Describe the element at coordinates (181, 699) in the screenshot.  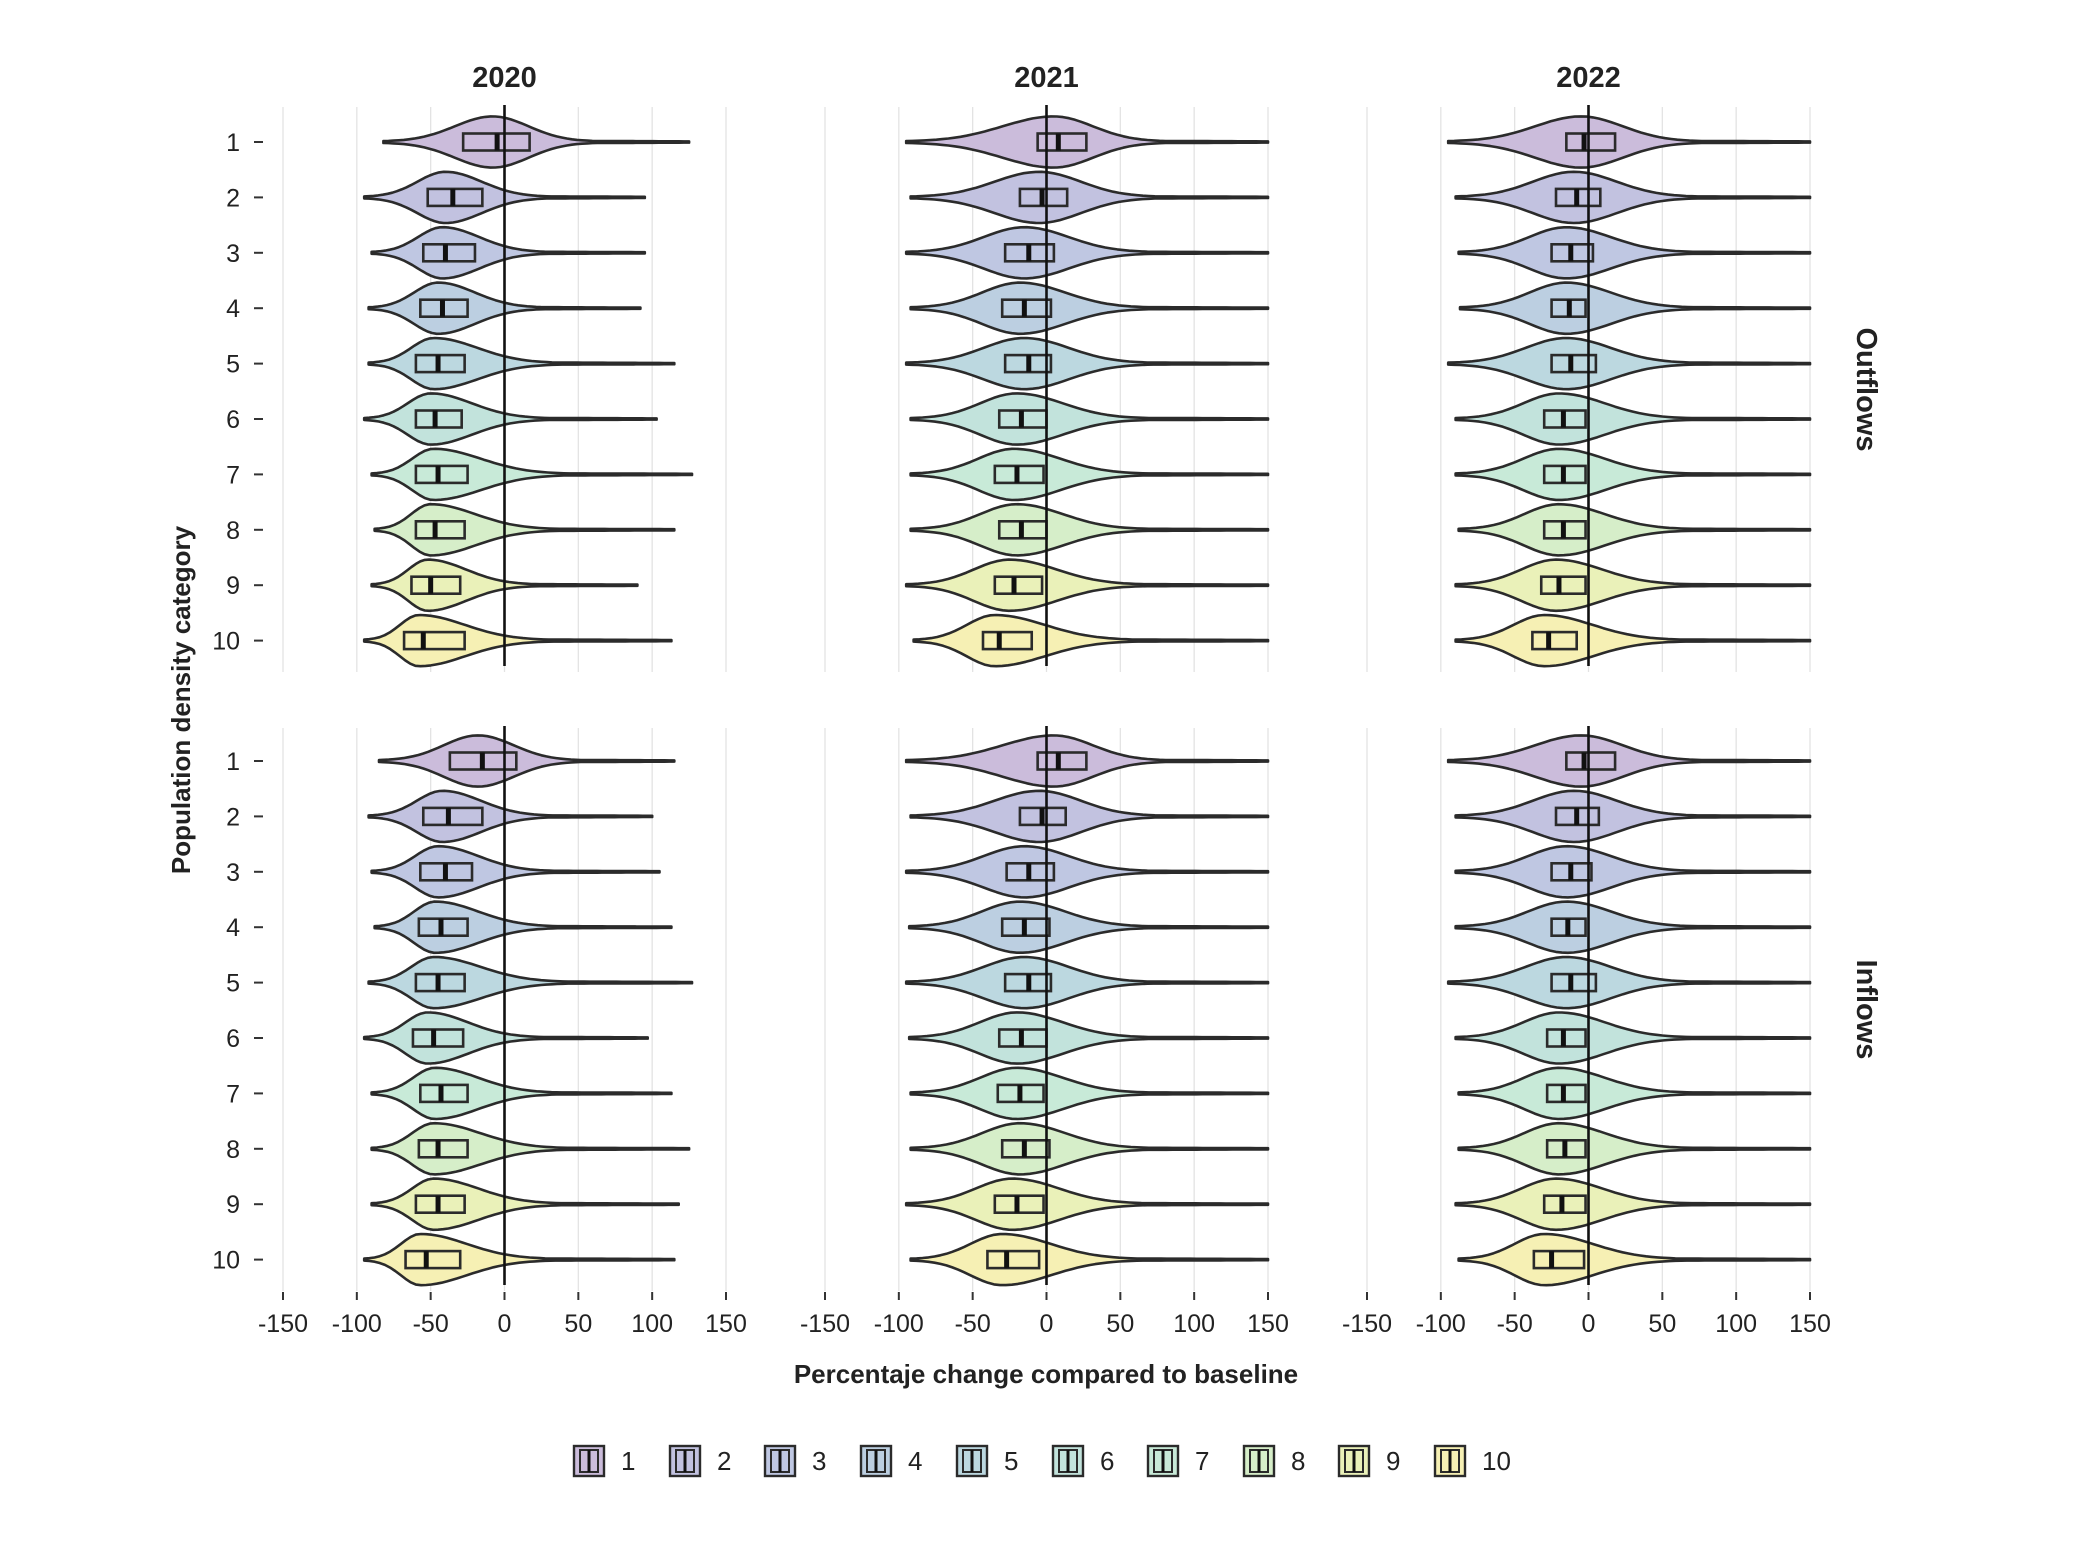
I see `y-axis-title: Population density category` at that location.